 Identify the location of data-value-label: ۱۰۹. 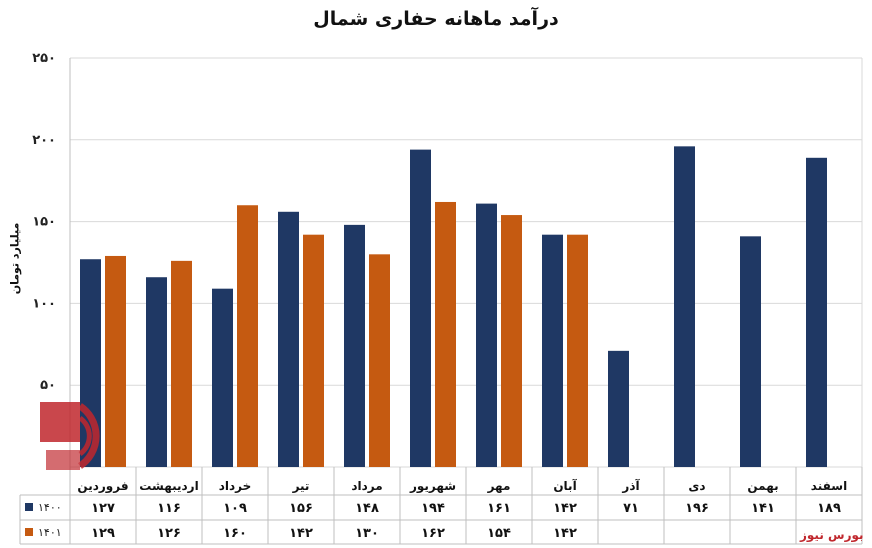
(235, 508).